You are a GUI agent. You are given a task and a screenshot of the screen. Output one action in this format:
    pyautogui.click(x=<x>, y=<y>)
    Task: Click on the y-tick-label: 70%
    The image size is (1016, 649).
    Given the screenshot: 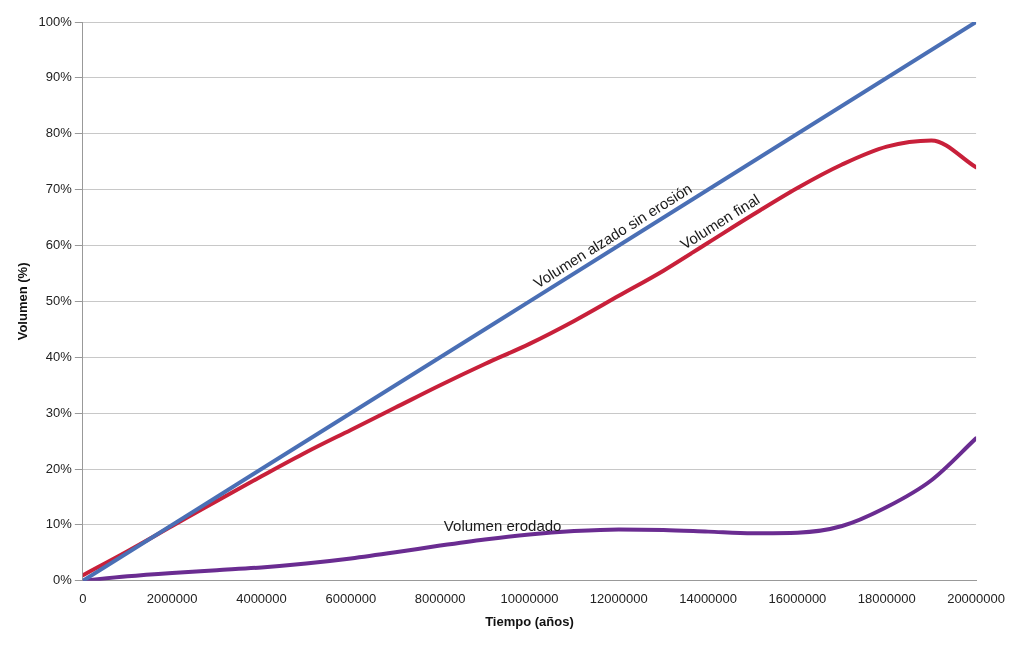 What is the action you would take?
    pyautogui.click(x=59, y=189)
    